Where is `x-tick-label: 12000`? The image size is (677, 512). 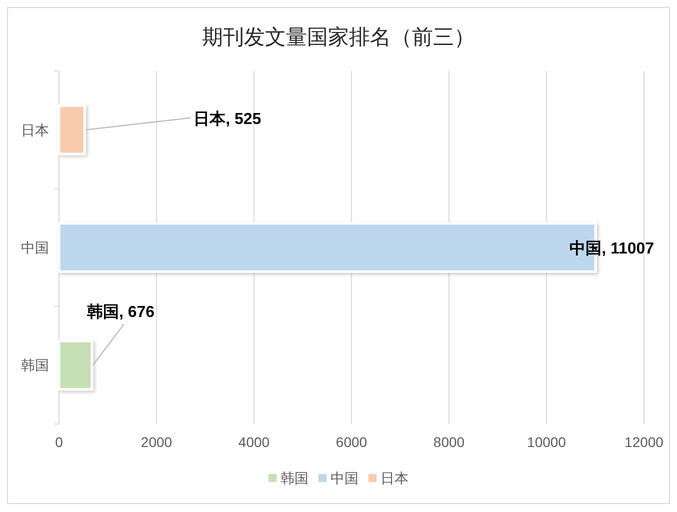 x-tick-label: 12000 is located at coordinates (644, 442).